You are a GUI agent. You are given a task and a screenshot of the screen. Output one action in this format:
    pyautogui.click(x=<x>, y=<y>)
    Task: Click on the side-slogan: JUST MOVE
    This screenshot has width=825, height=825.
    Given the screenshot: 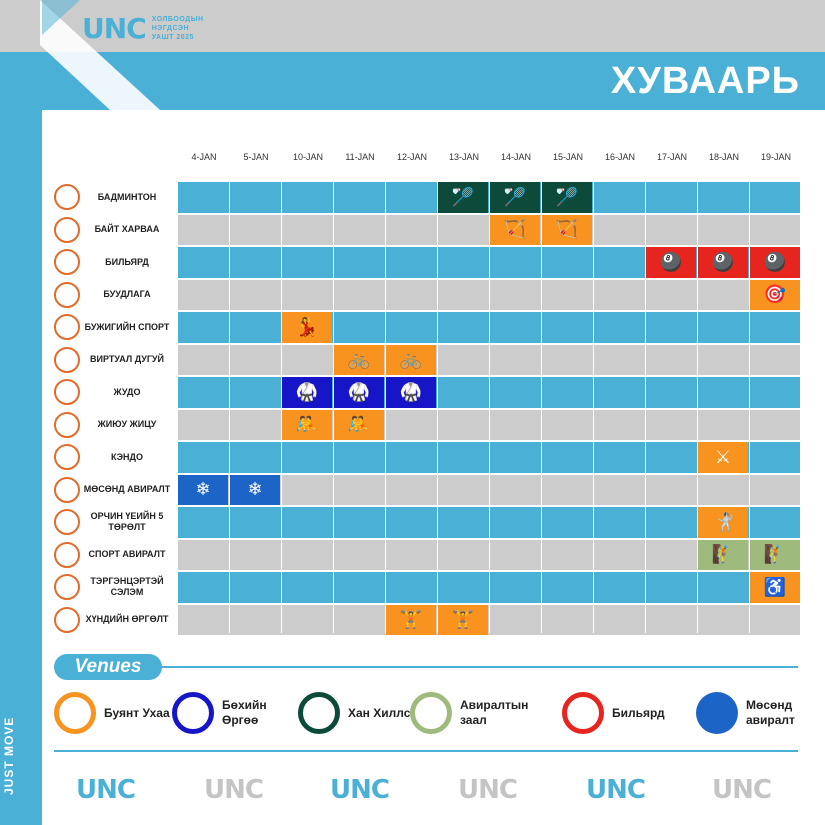 What is the action you would take?
    pyautogui.click(x=9, y=755)
    